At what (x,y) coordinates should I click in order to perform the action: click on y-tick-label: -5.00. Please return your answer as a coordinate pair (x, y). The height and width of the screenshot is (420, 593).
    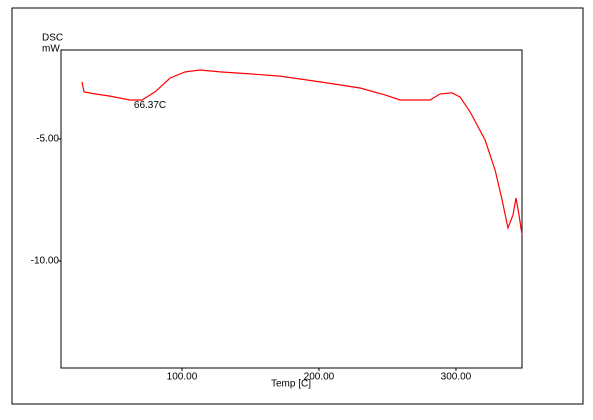
    Looking at the image, I should click on (47, 139).